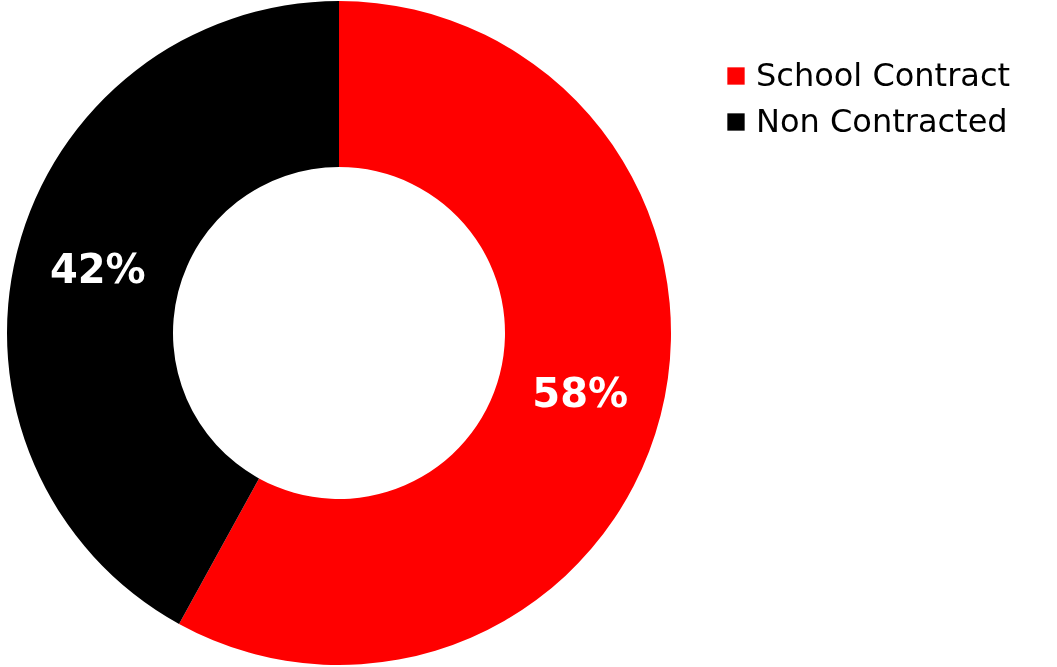 The height and width of the screenshot is (667, 1057). Describe the element at coordinates (882, 121) in the screenshot. I see `legend-label: Non Contracted` at that location.